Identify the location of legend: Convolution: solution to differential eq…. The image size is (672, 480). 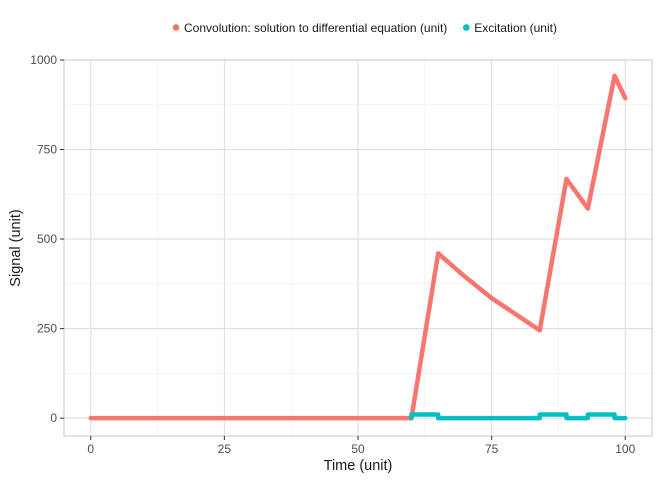
(364, 28).